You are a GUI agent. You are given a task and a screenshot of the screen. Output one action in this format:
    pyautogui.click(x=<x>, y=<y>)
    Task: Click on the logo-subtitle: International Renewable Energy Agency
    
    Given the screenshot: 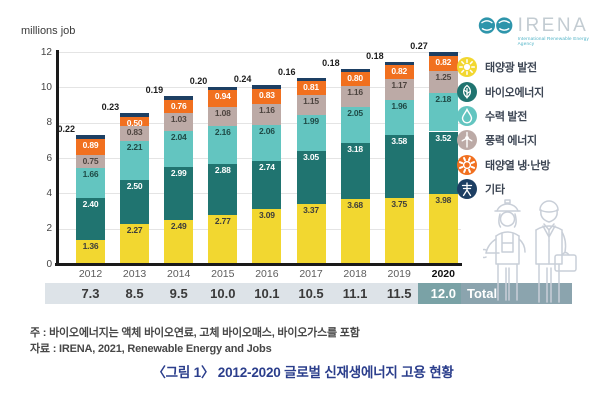 What is the action you would take?
    pyautogui.click(x=553, y=41)
    